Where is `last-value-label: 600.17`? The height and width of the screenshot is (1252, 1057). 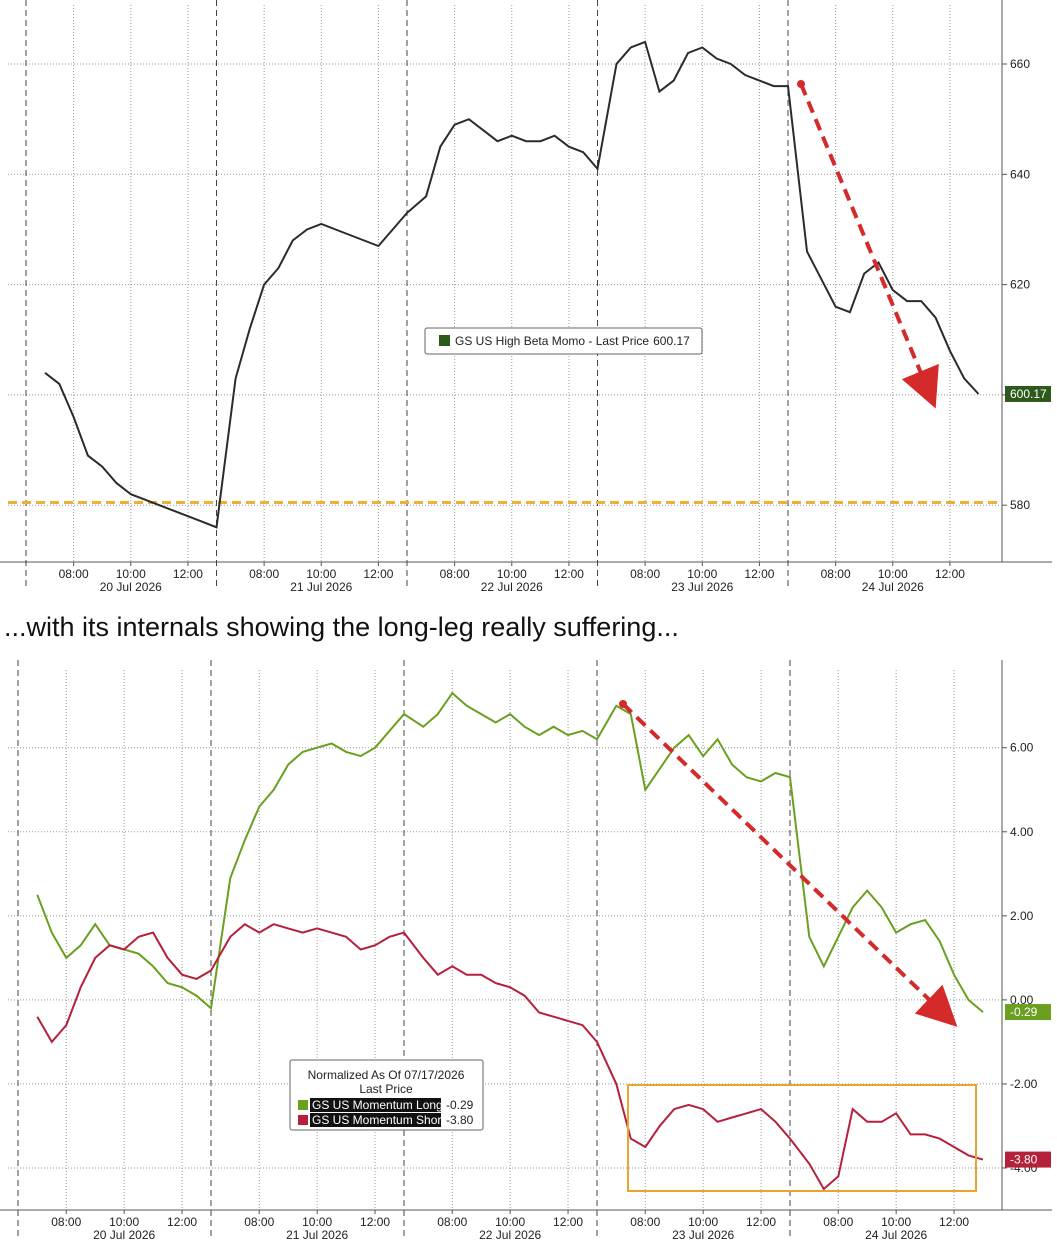 last-value-label: 600.17 is located at coordinates (1028, 394).